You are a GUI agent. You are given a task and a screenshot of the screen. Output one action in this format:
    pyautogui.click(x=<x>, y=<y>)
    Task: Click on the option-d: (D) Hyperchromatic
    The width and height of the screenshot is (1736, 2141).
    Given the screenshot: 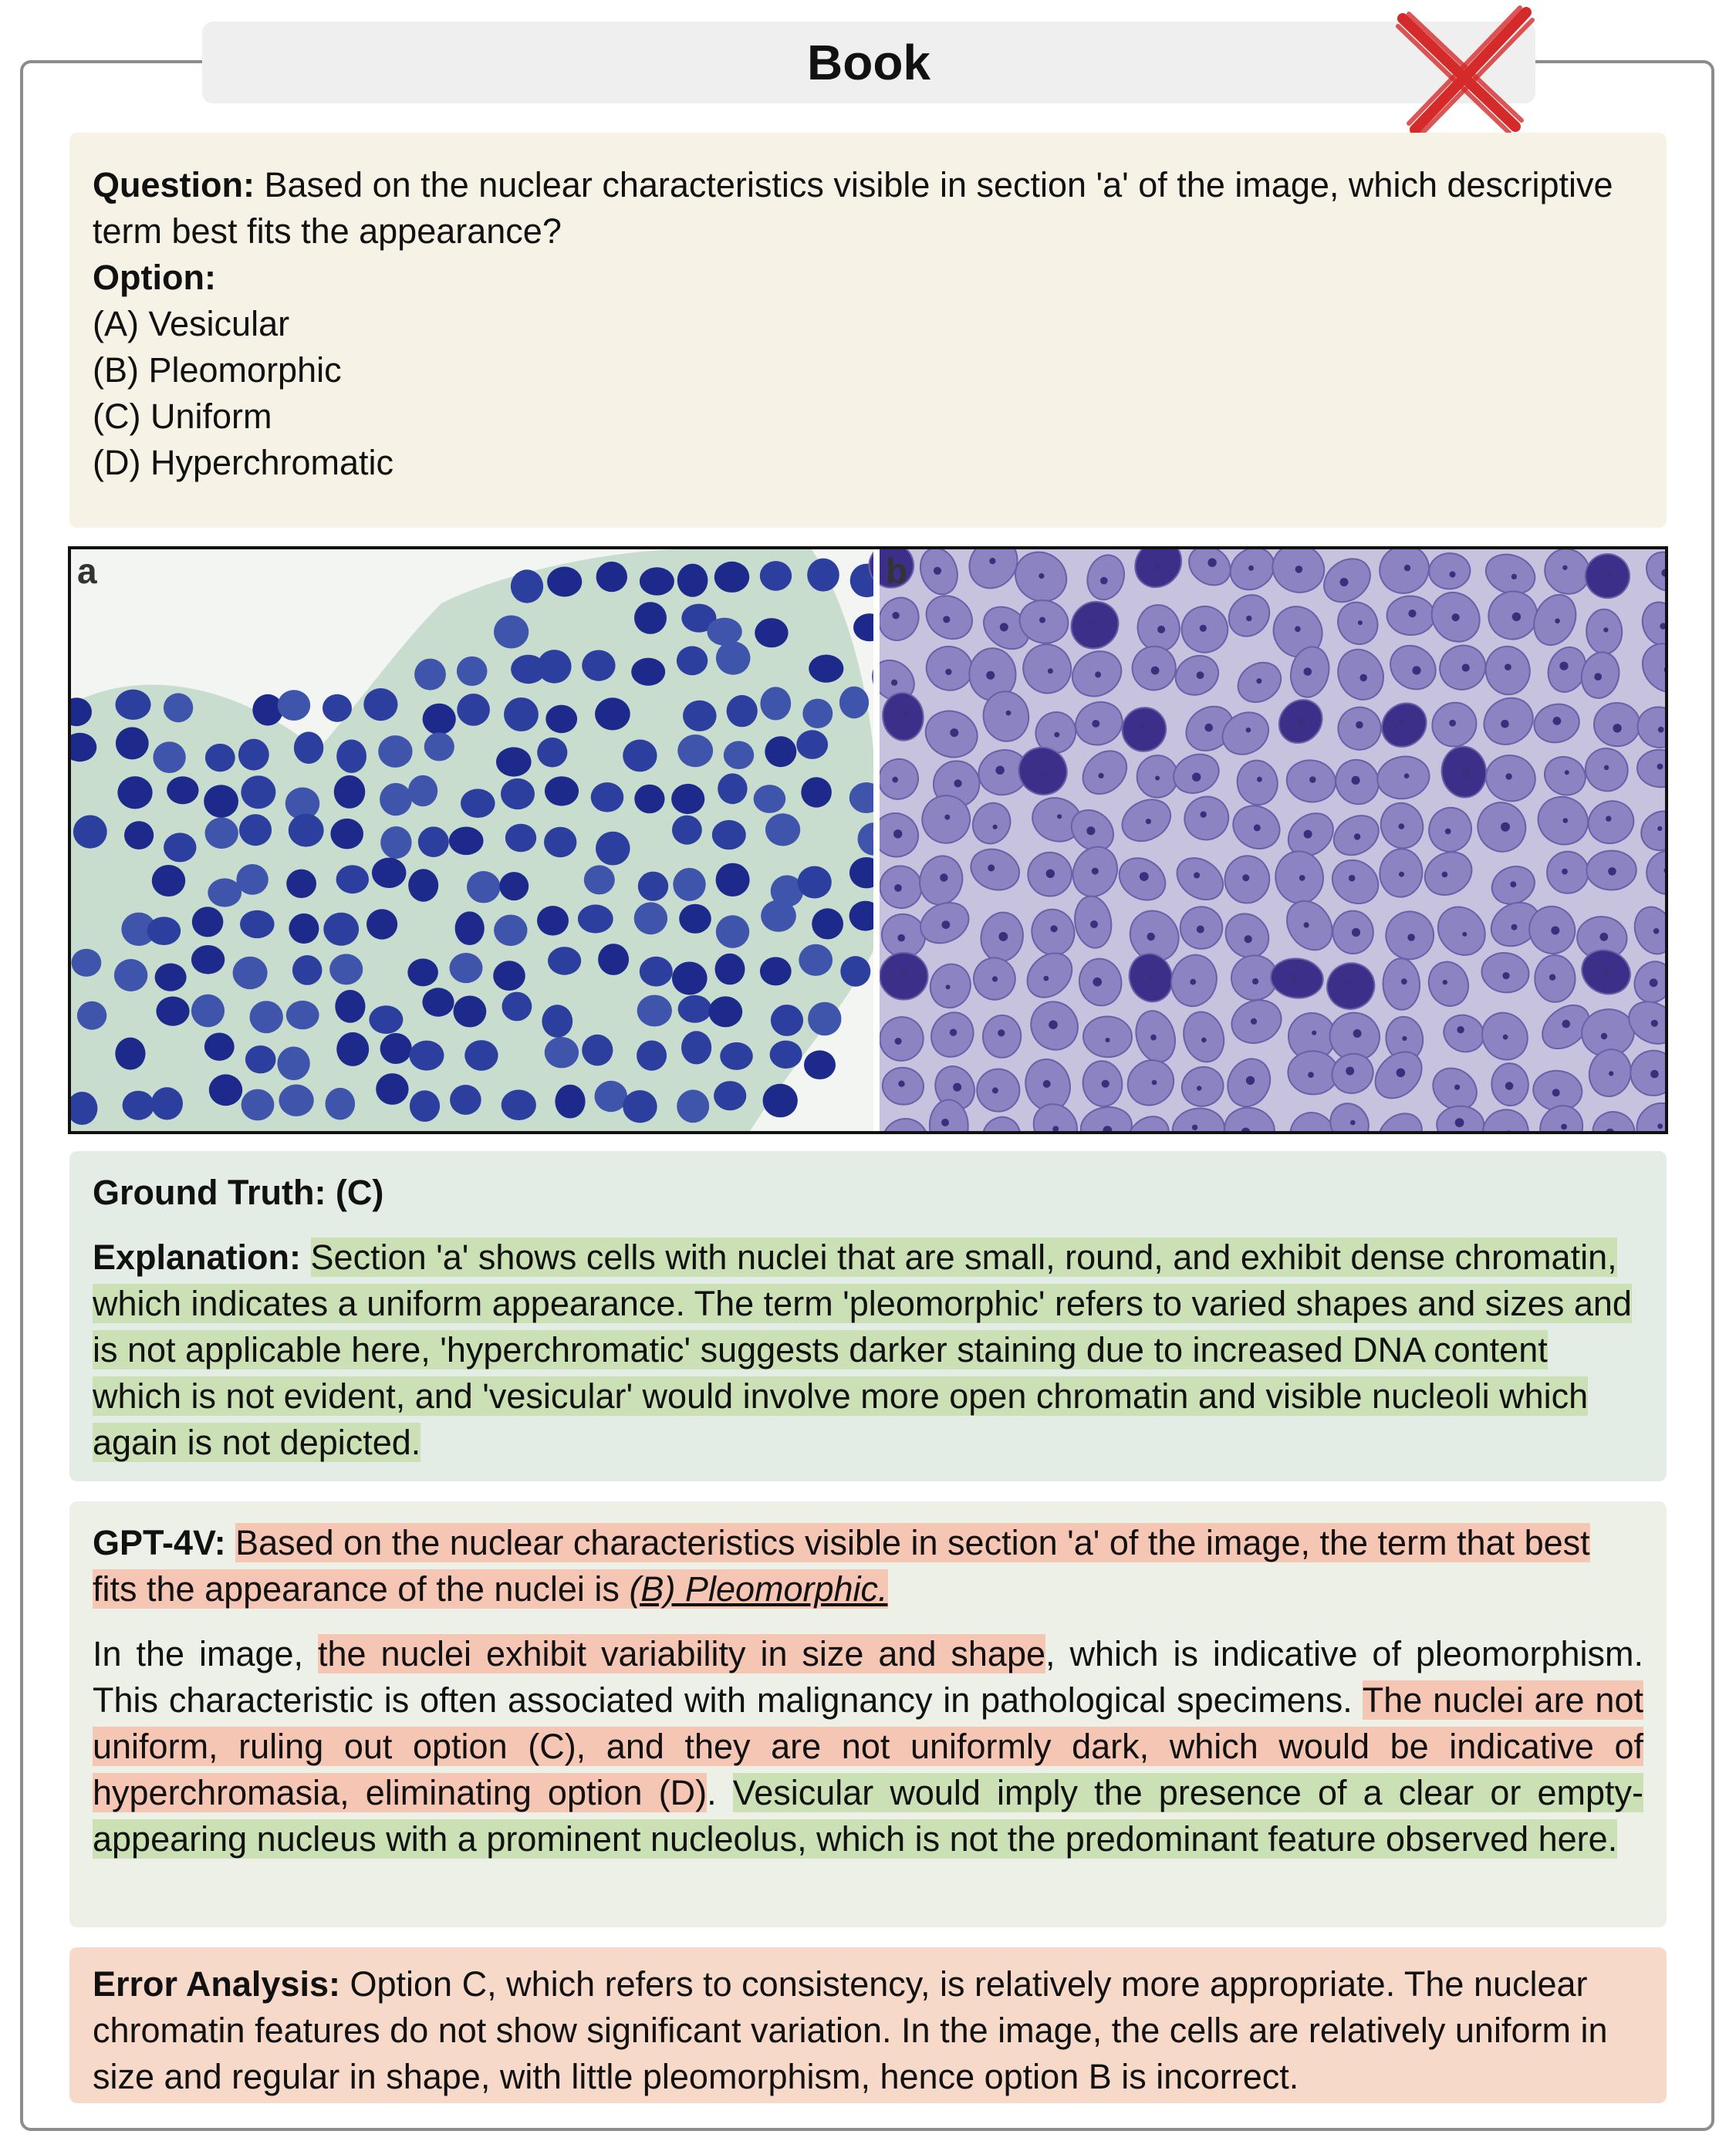 What is the action you would take?
    pyautogui.click(x=243, y=462)
    